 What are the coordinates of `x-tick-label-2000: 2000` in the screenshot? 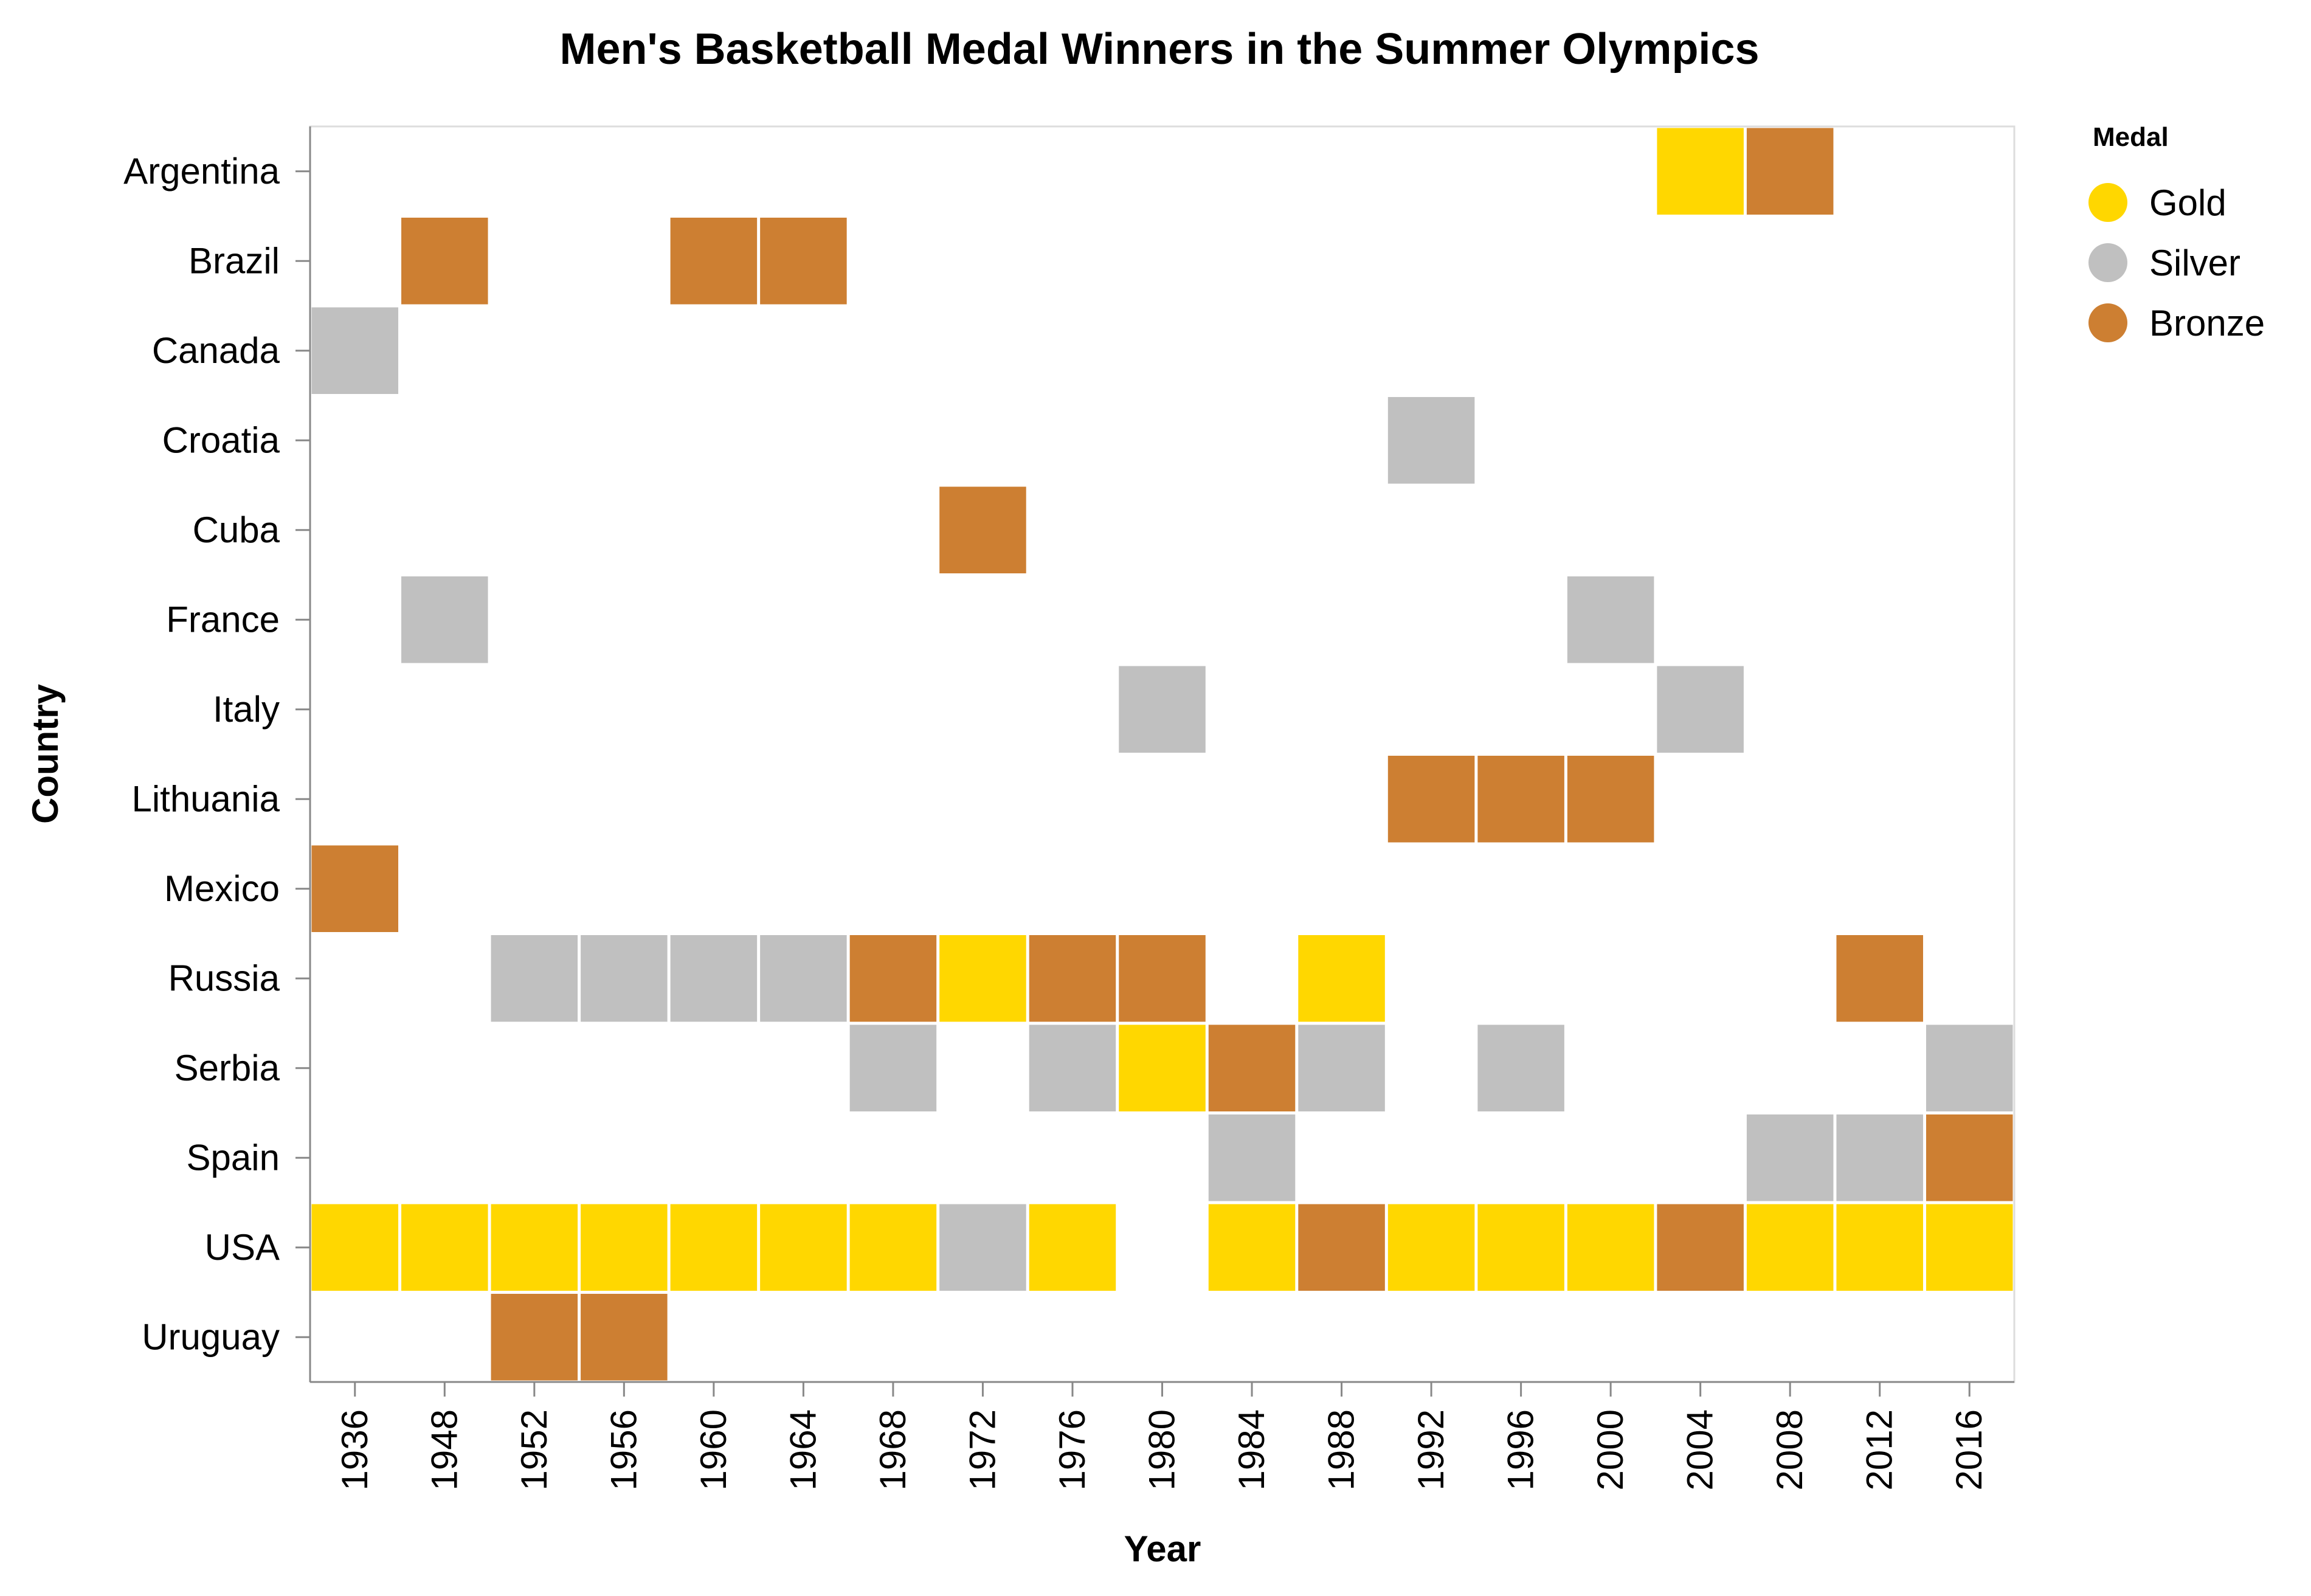 It's located at (1611, 1449).